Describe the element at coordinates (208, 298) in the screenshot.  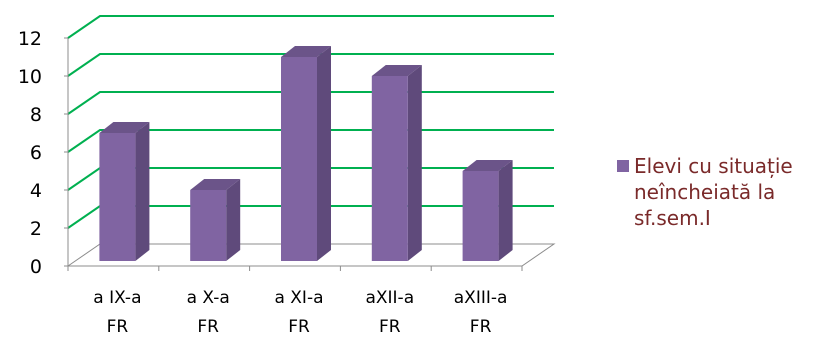
I see `x-category-label: a X-a` at that location.